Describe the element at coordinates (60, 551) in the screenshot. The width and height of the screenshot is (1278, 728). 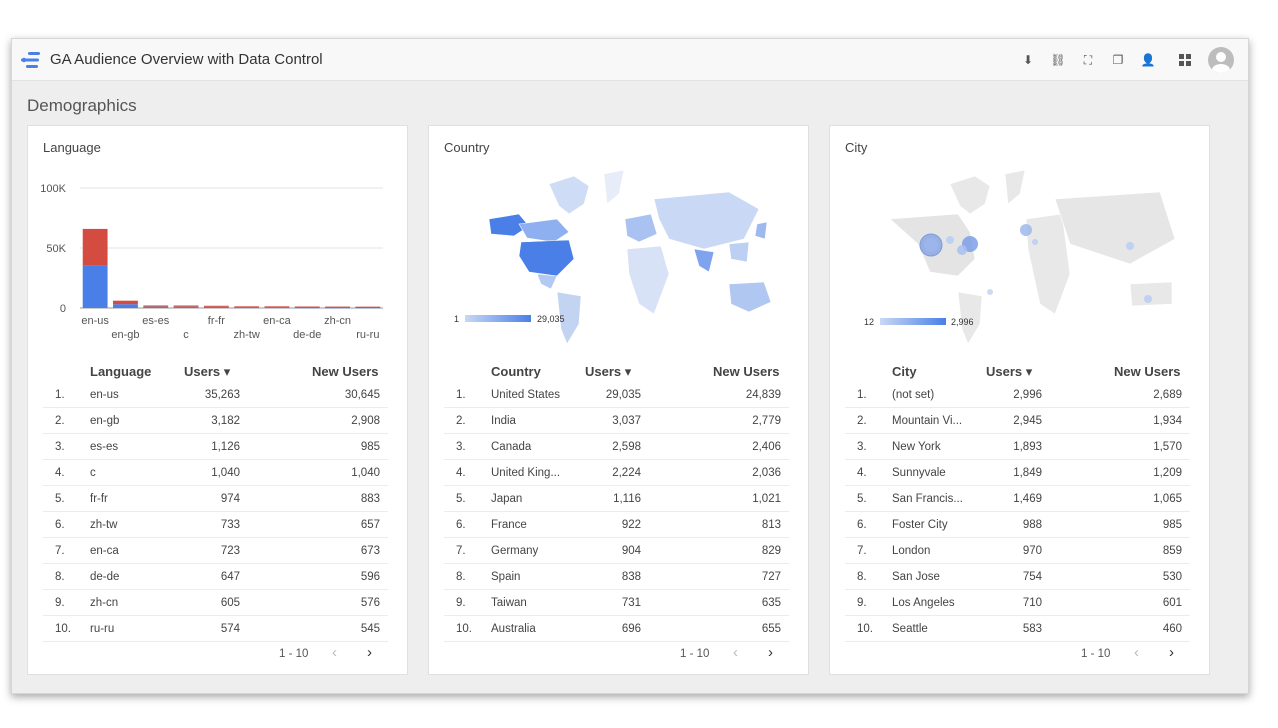
I see `row-index: 7.` at that location.